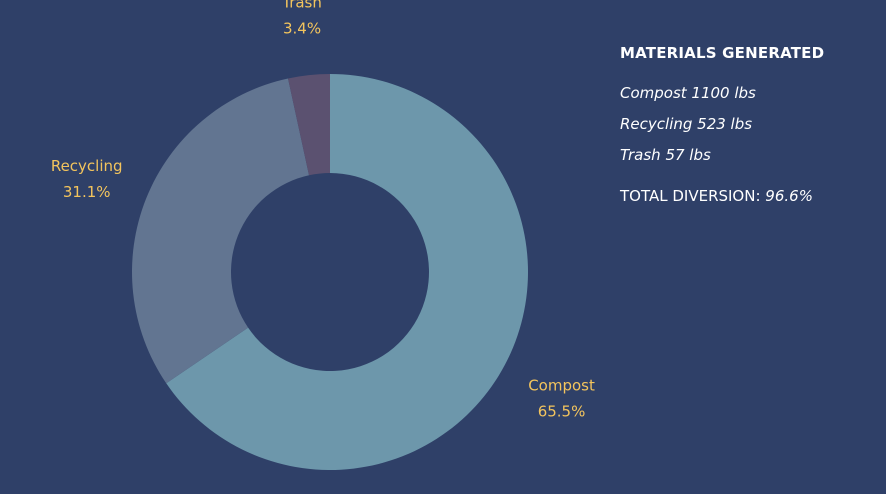 This screenshot has width=886, height=494. I want to click on total-diversion: TOTAL DIVERSION: 96.6%, so click(745, 196).